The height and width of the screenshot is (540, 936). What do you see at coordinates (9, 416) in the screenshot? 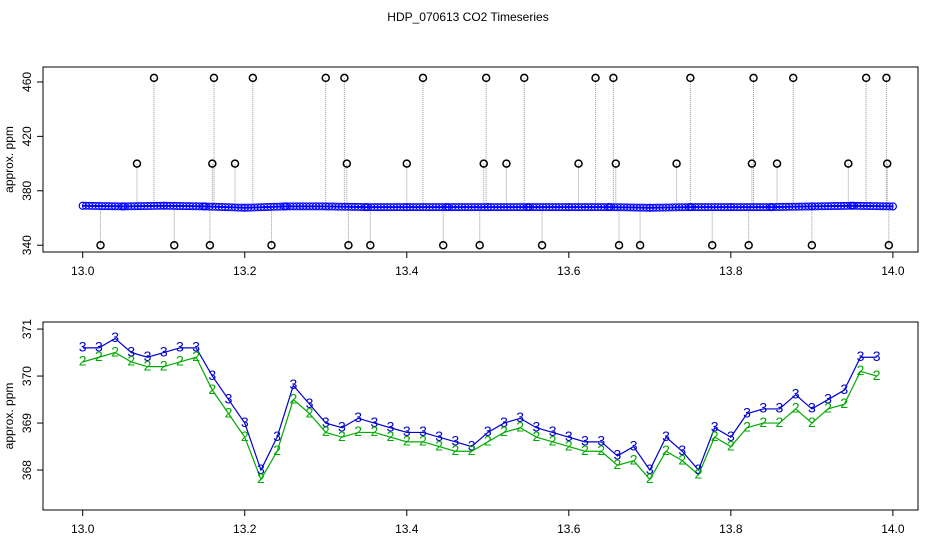
I see `y-axis-label: approx. ppm` at bounding box center [9, 416].